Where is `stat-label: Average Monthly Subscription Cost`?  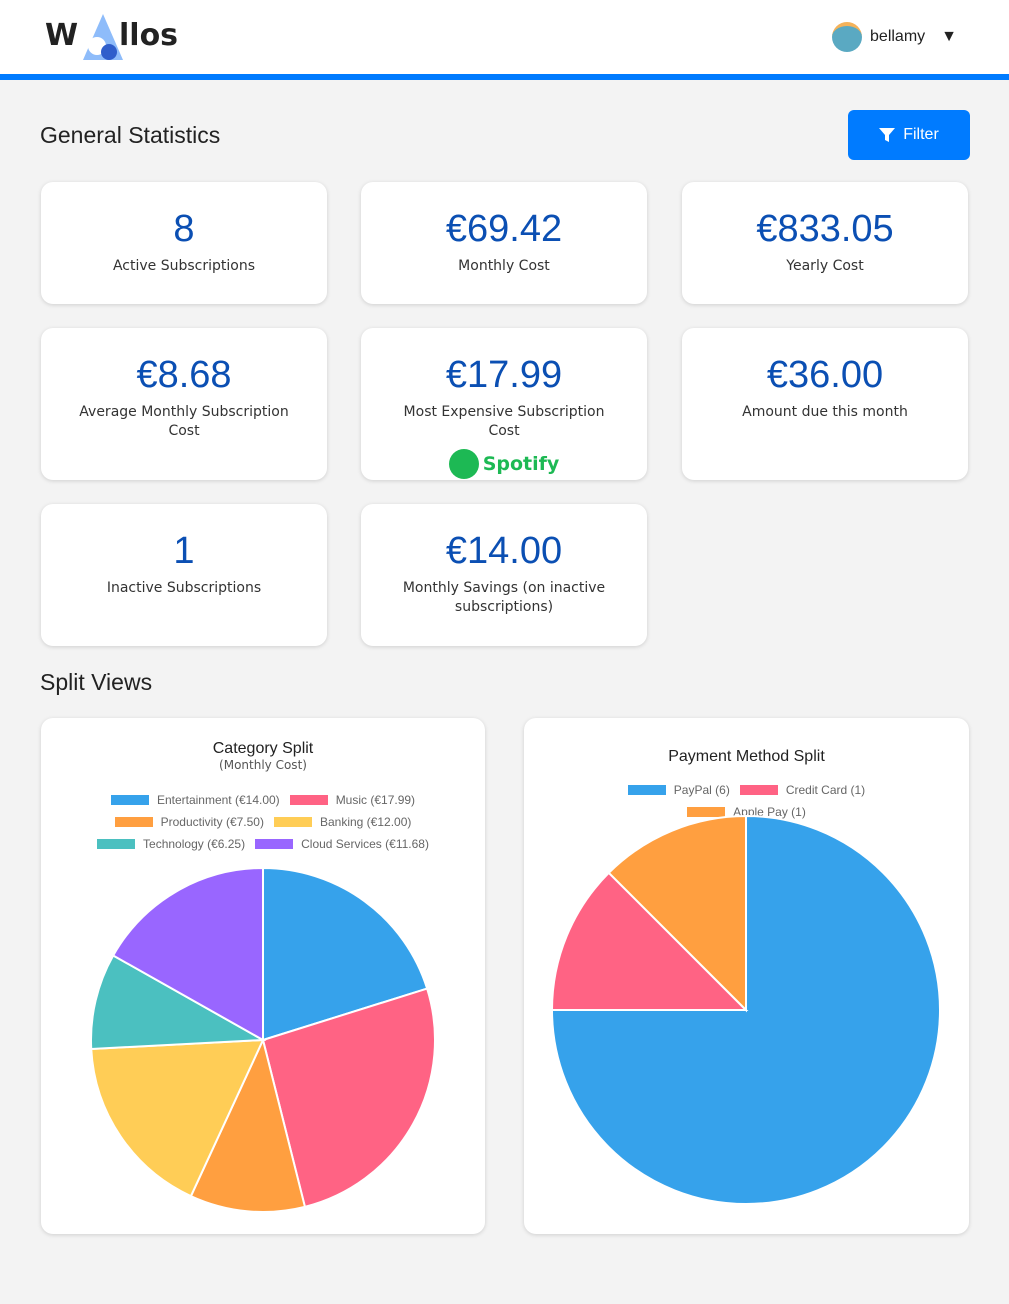
stat-label: Average Monthly Subscription Cost is located at coordinates (184, 421).